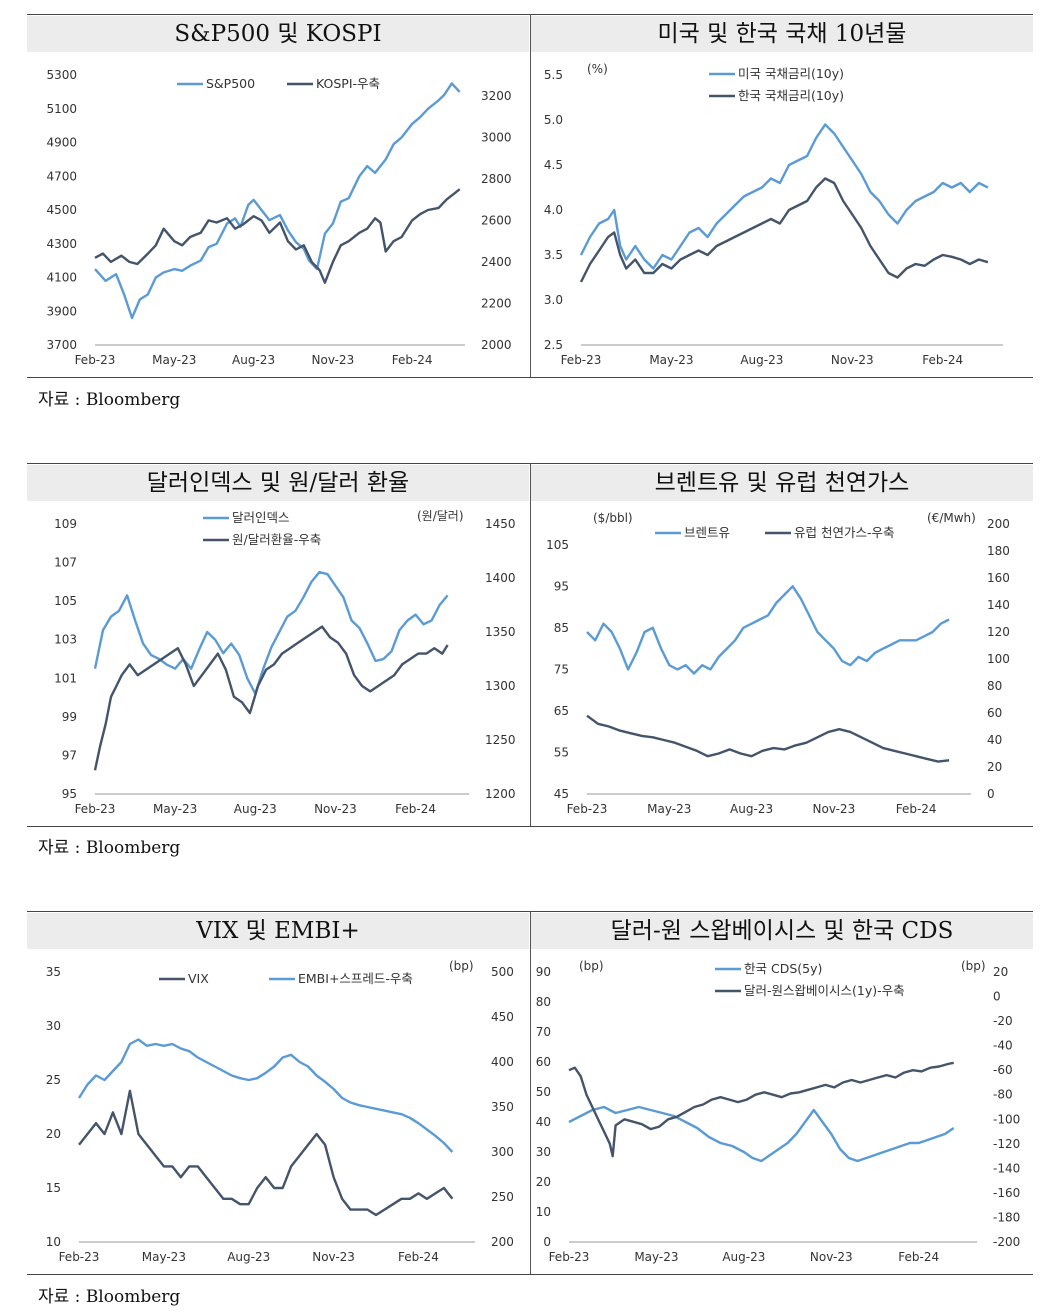 The image size is (1058, 1312). Describe the element at coordinates (991, 794) in the screenshot. I see `y-right-tick-label: 0` at that location.